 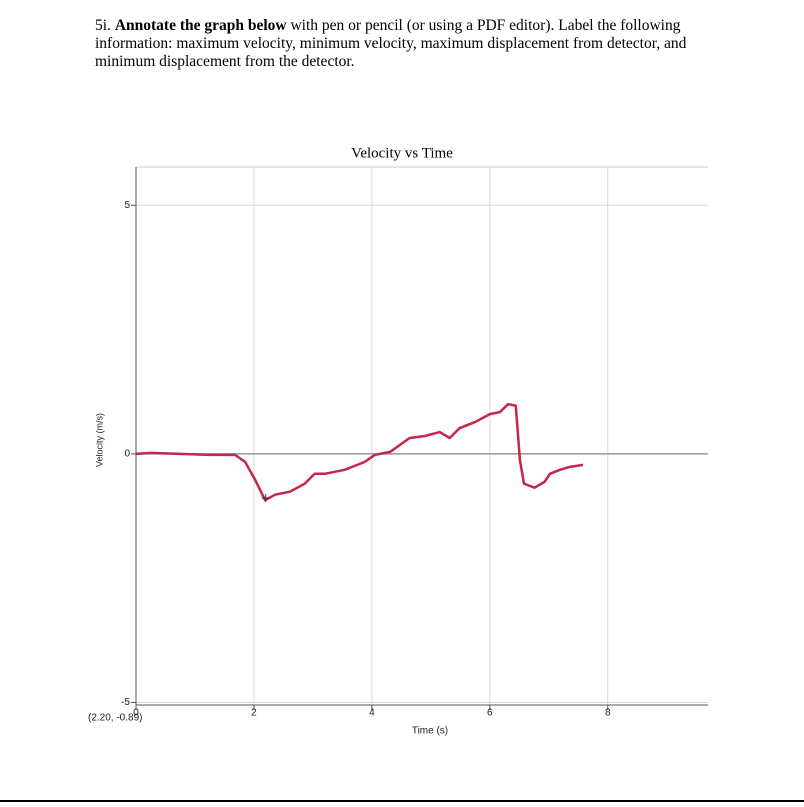 What do you see at coordinates (125, 702) in the screenshot?
I see `y-tick-label: -5` at bounding box center [125, 702].